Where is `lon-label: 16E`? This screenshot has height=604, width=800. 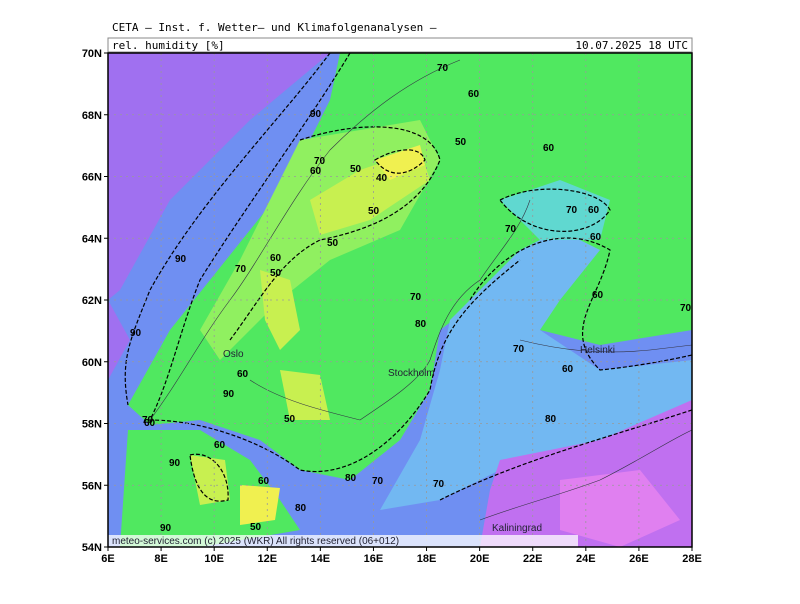
lon-label: 16E is located at coordinates (374, 559).